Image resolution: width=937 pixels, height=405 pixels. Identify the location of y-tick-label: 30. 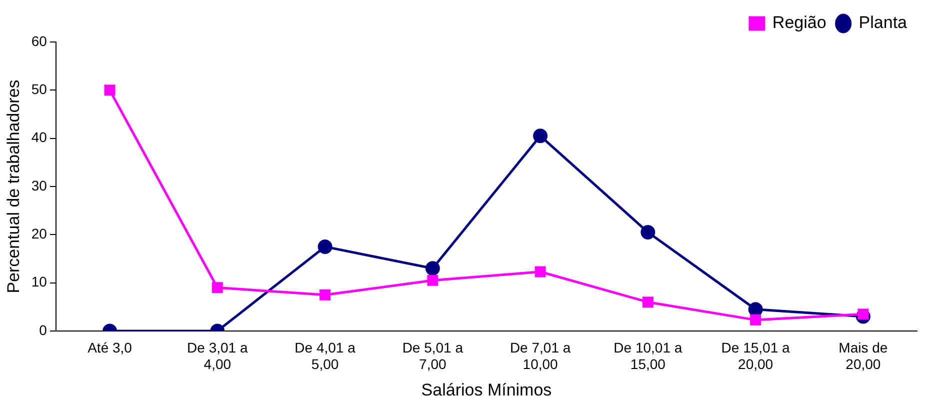
(39, 185).